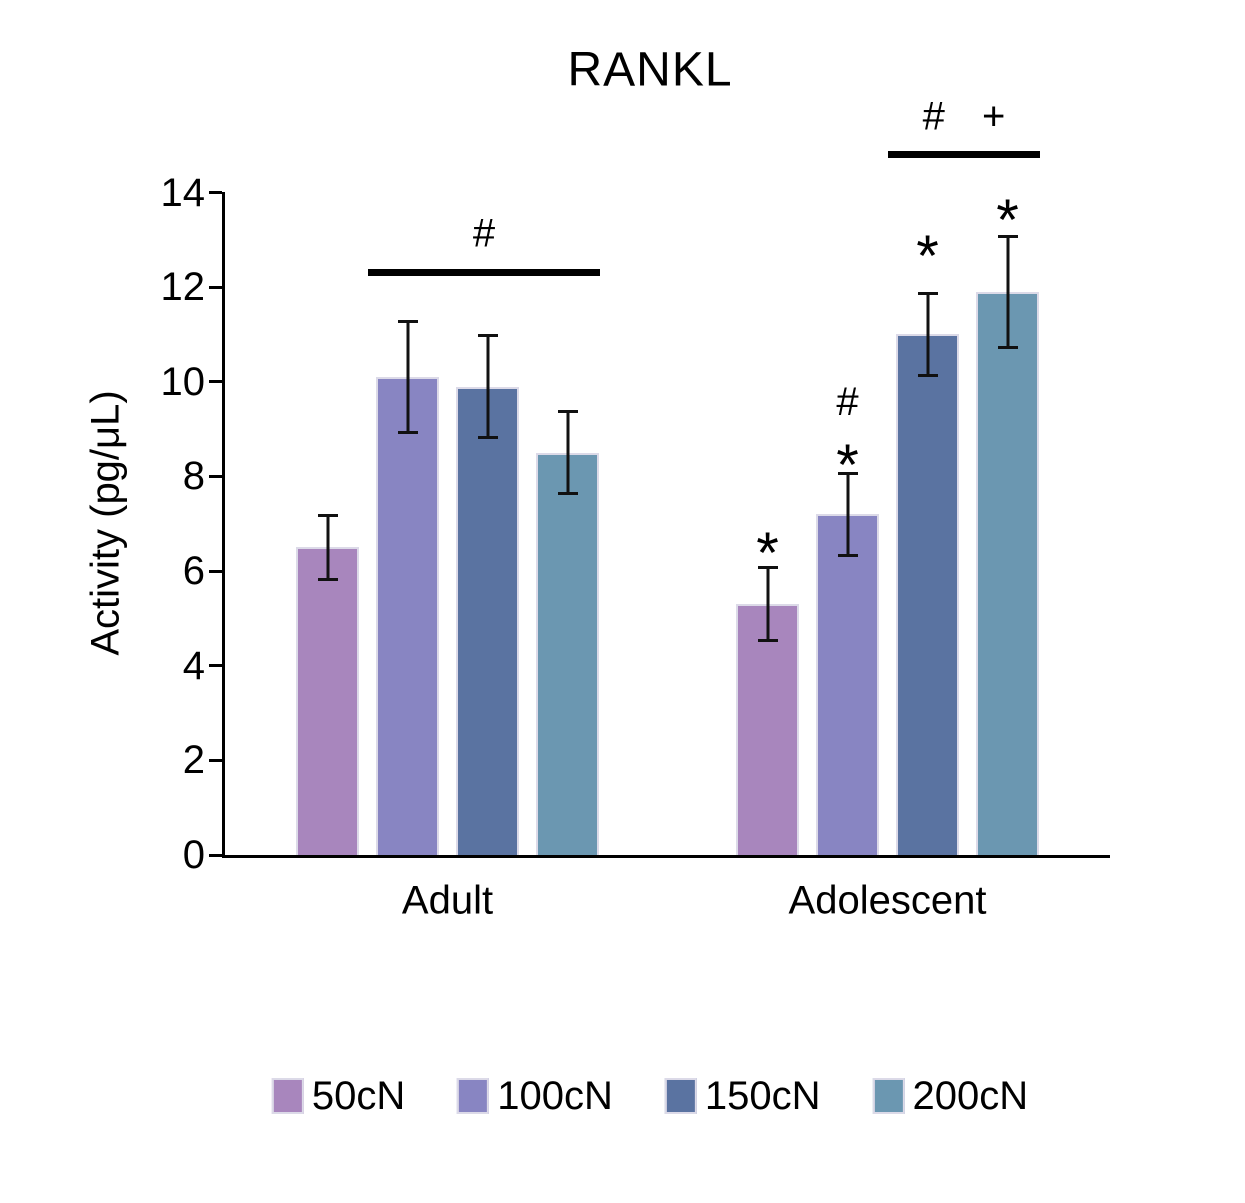 The width and height of the screenshot is (1245, 1203). What do you see at coordinates (927, 594) in the screenshot?
I see `bar-adolescent-150cN` at bounding box center [927, 594].